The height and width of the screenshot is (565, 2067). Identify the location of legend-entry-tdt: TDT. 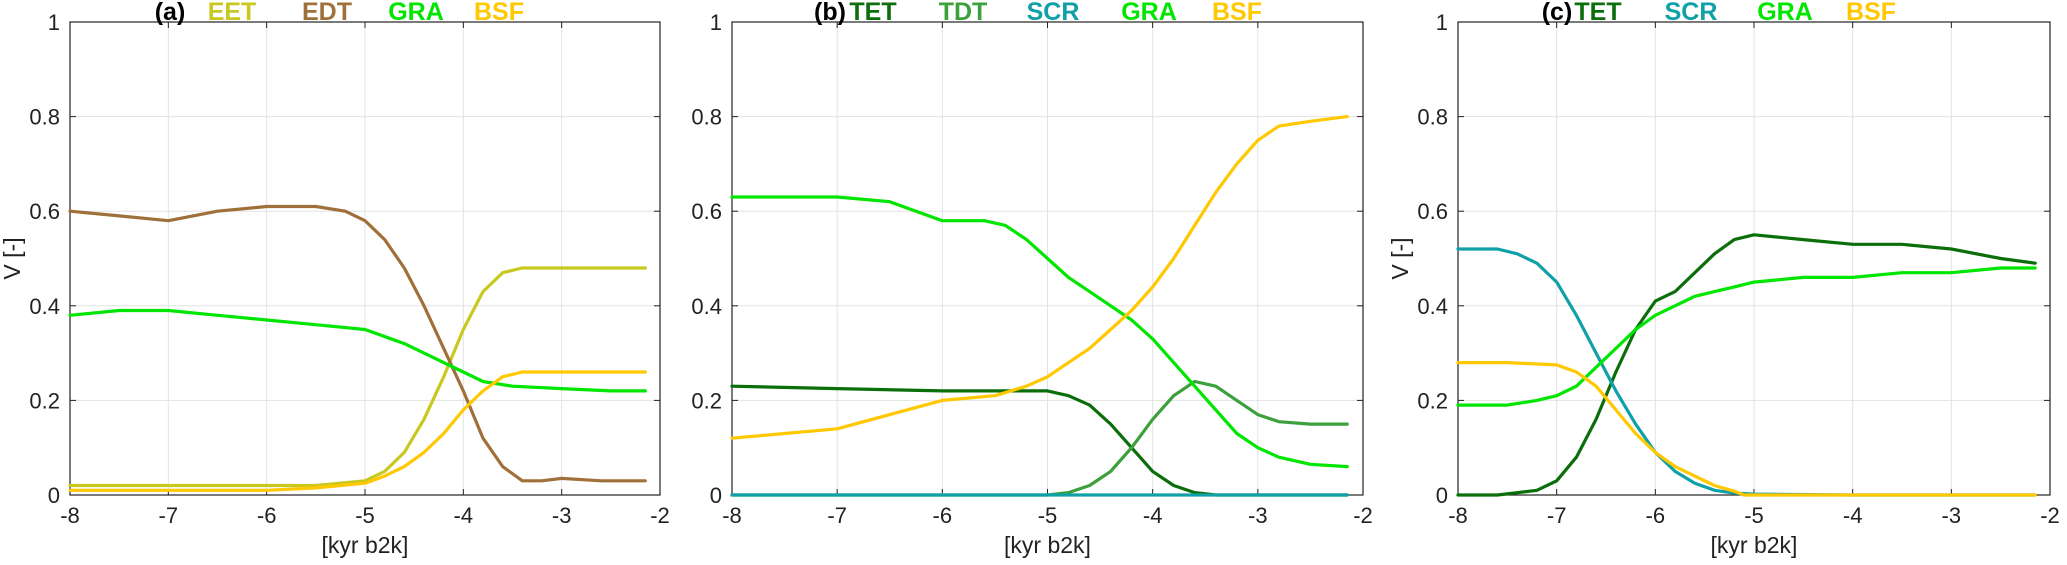
(963, 13).